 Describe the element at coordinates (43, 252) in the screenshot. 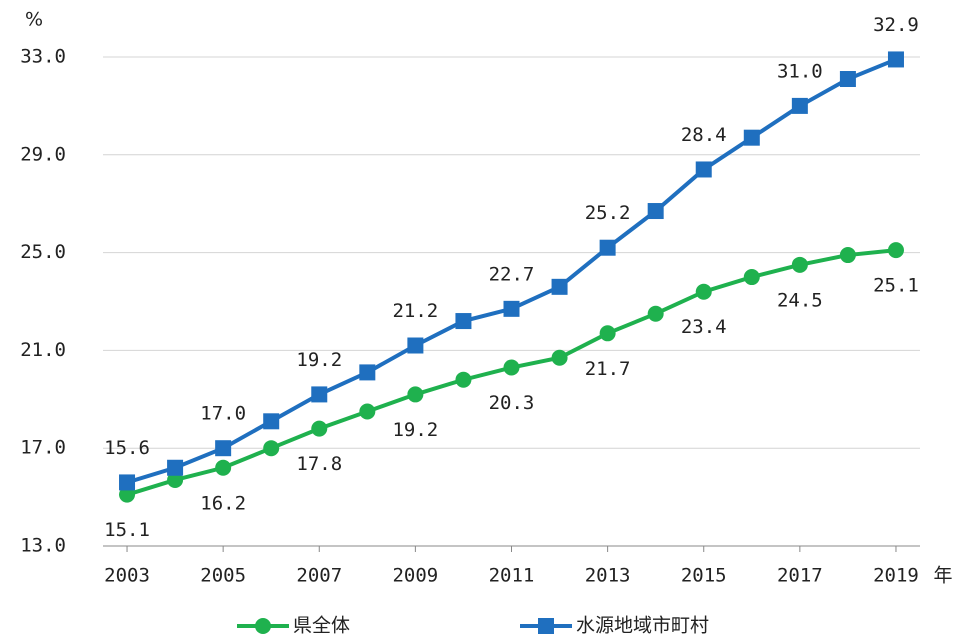

I see `y-tick-label: 25.0` at that location.